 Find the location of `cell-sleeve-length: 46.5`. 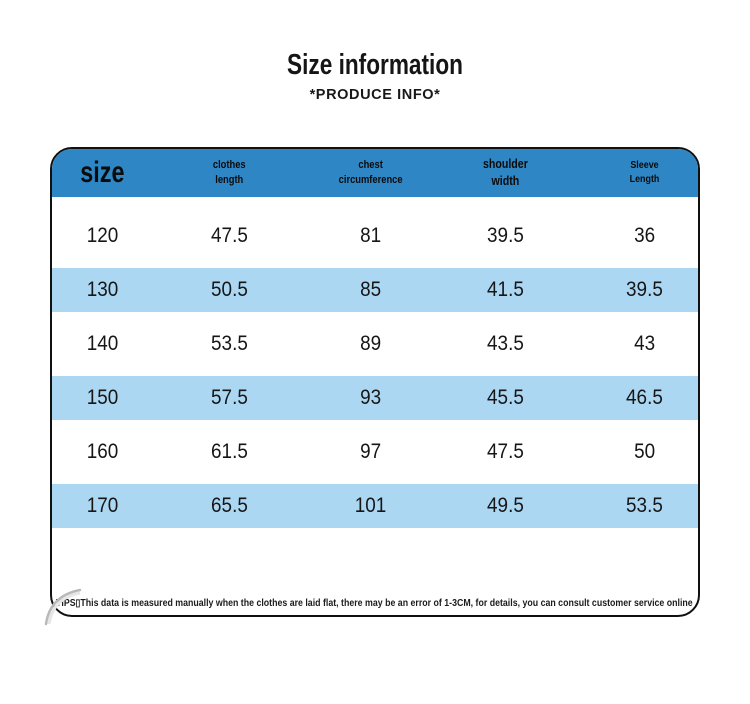

cell-sleeve-length: 46.5 is located at coordinates (640, 398).